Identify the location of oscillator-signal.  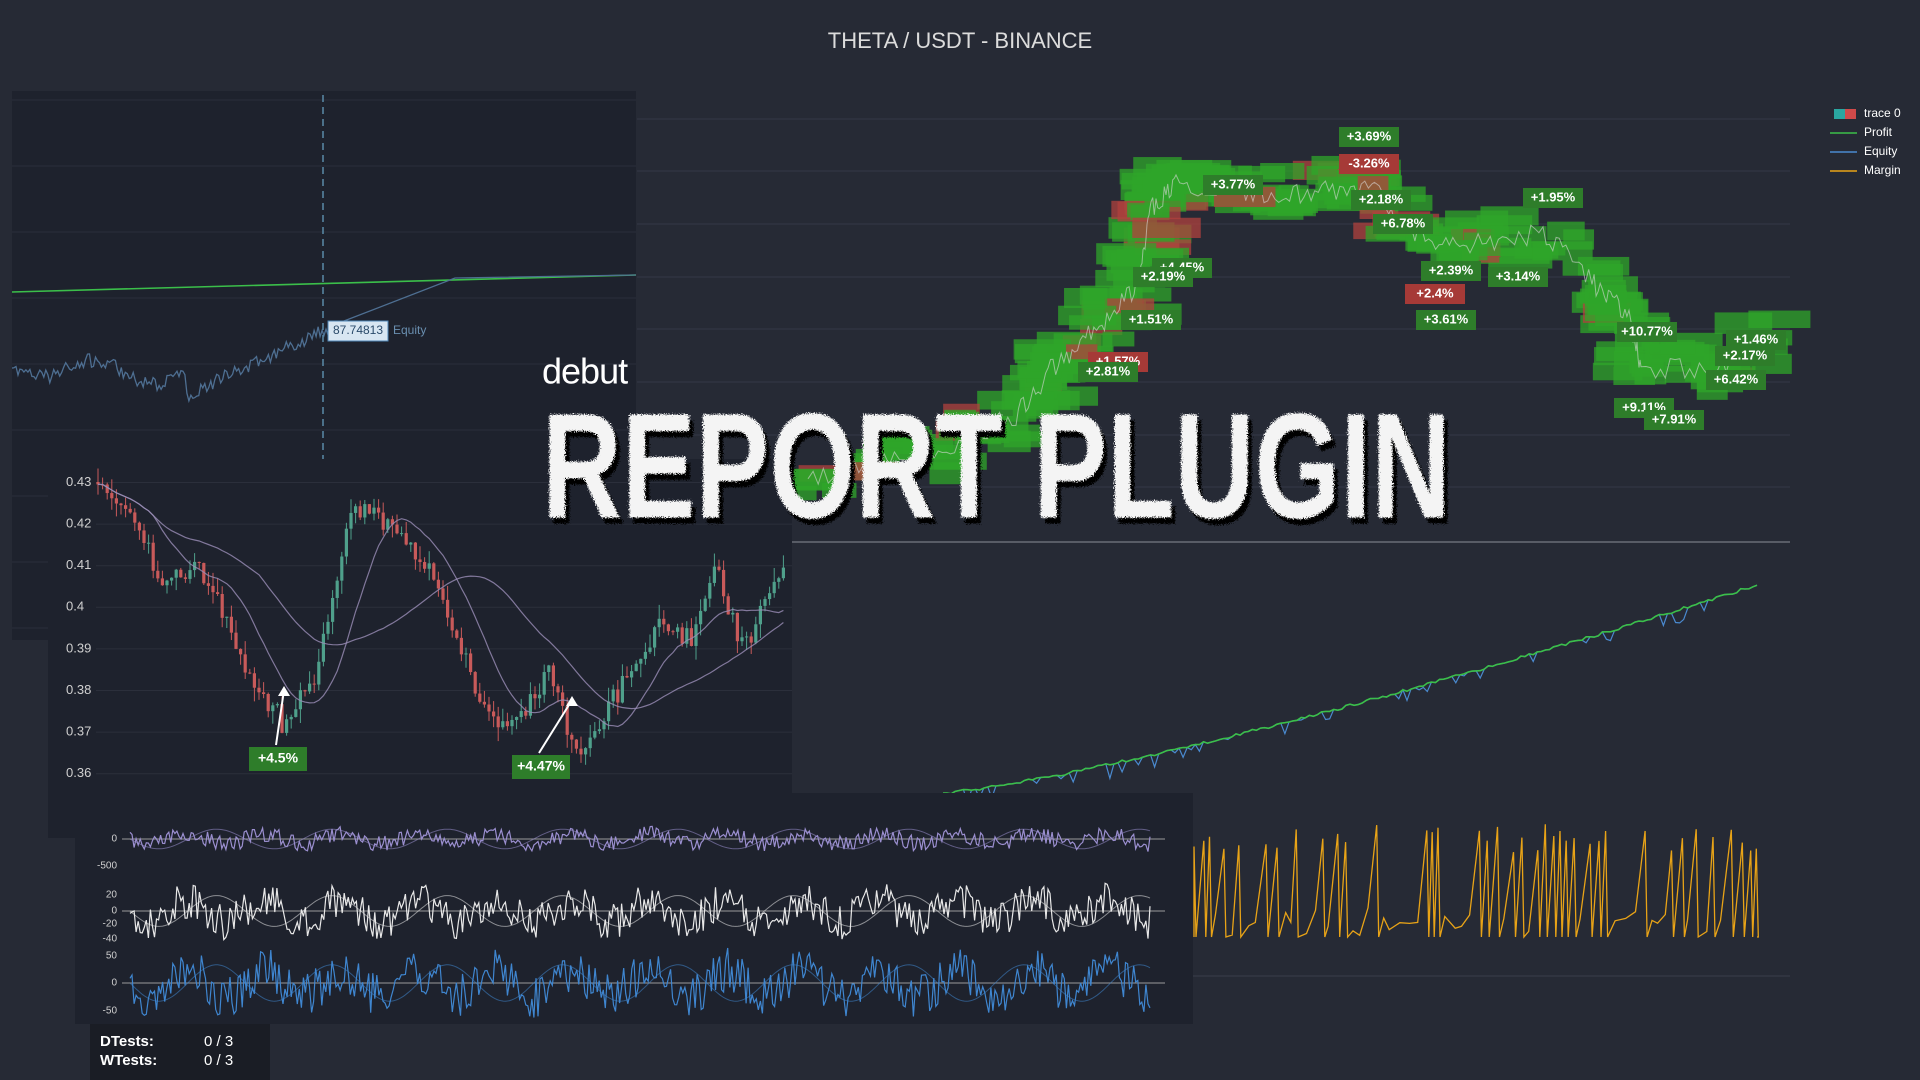
(640, 911).